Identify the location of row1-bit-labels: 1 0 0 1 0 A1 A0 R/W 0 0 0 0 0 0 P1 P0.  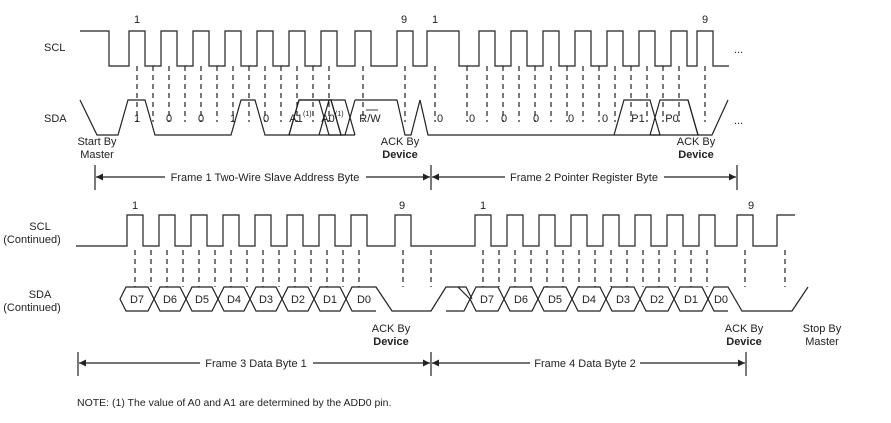
(406, 119).